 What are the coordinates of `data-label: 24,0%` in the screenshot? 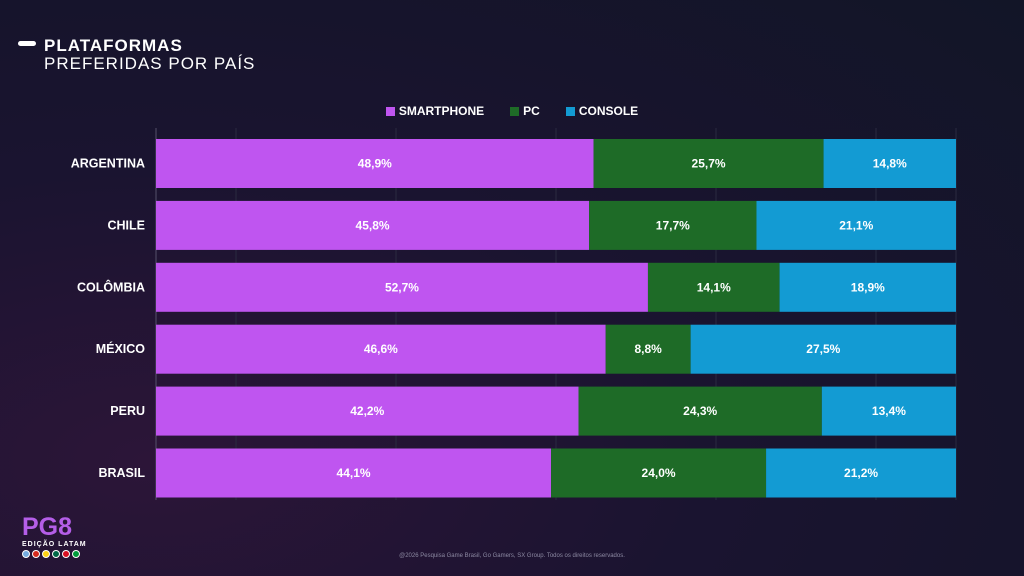 It's located at (659, 473).